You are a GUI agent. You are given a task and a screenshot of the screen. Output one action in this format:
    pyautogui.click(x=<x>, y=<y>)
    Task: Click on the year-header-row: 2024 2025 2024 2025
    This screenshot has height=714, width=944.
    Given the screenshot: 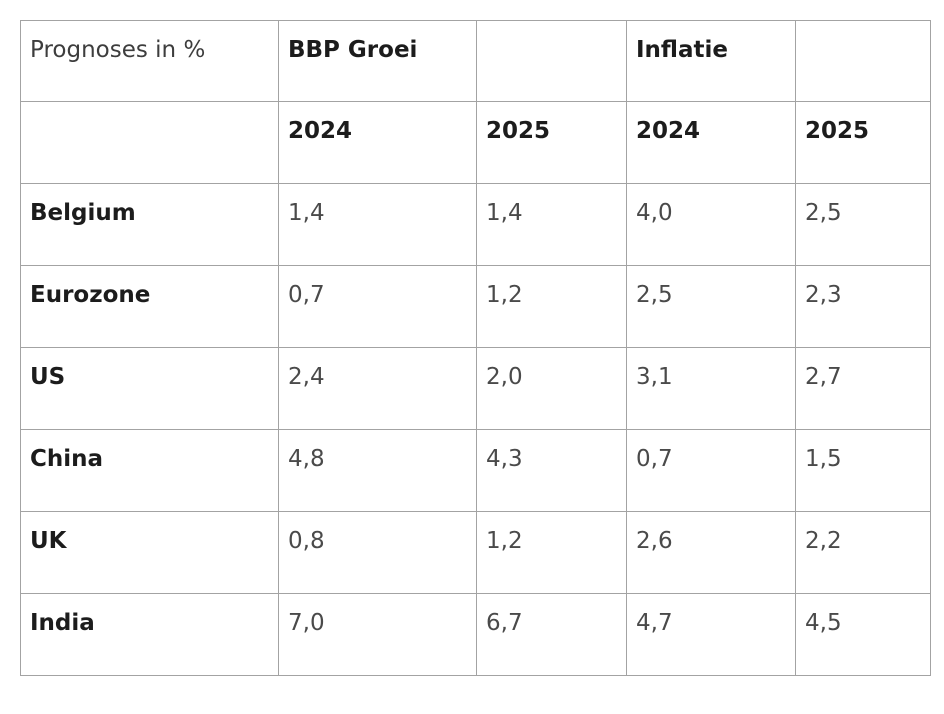 What is the action you would take?
    pyautogui.click(x=475, y=142)
    